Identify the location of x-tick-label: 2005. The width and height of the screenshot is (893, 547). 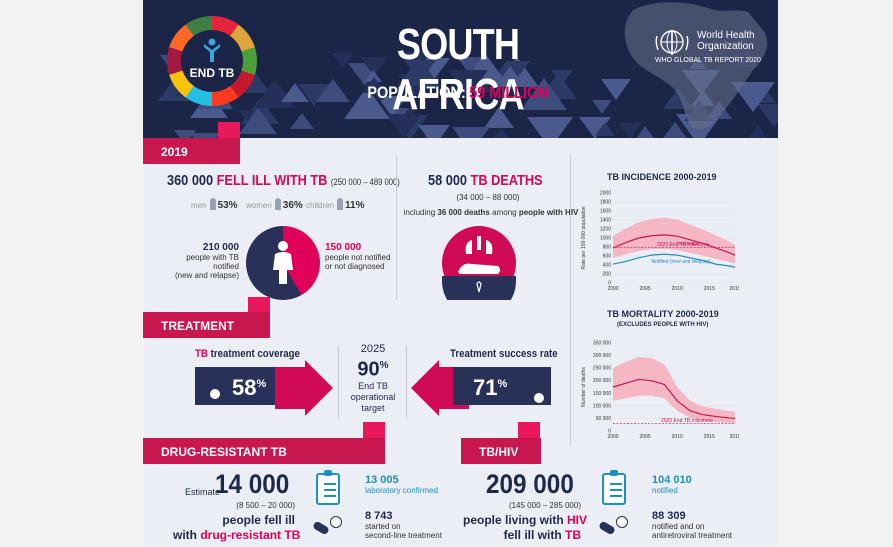
(645, 289).